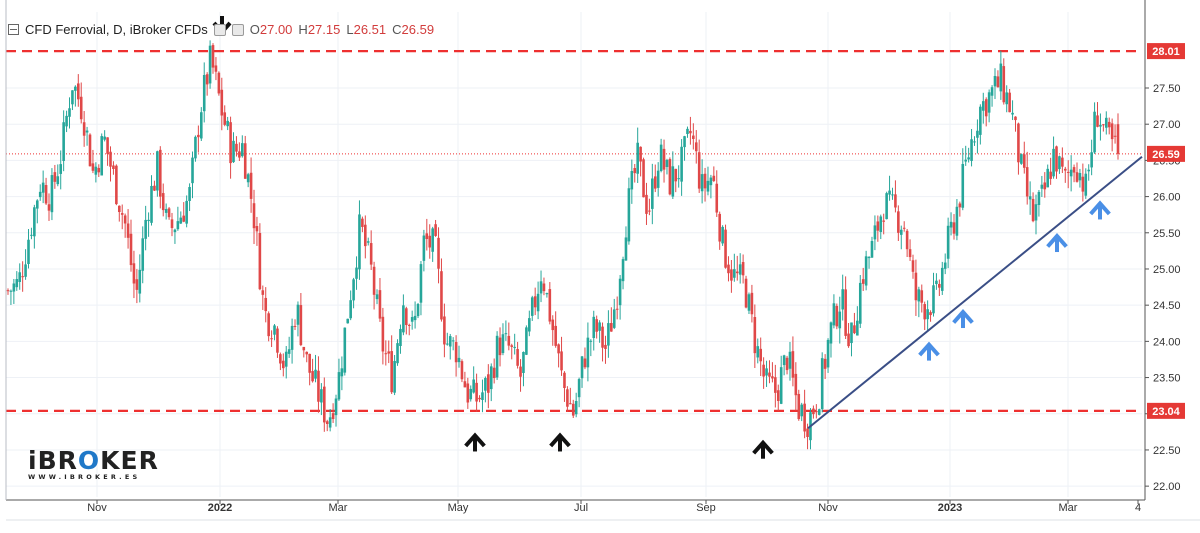 The image size is (1200, 533). Describe the element at coordinates (13, 29) in the screenshot. I see `collapse-icon` at that location.